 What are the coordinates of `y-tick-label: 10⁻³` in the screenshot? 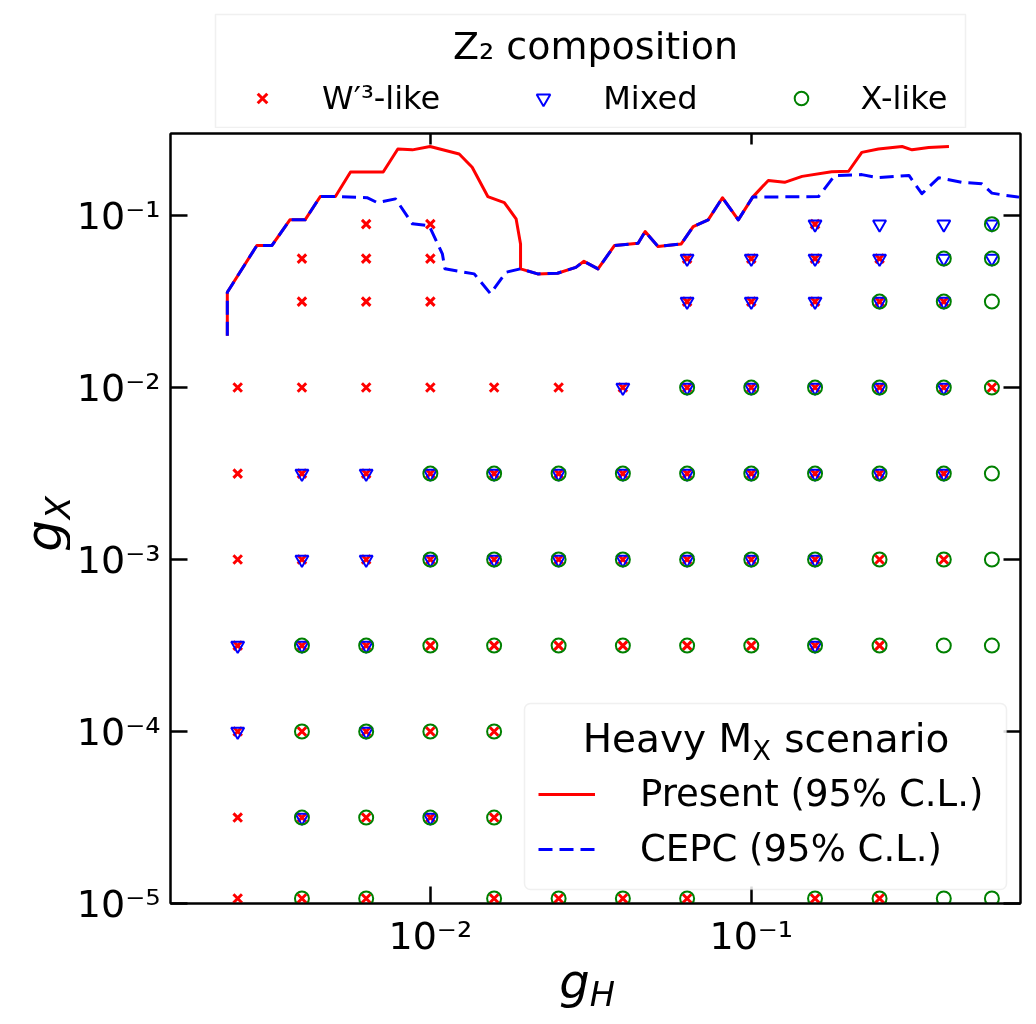 It's located at (118, 559).